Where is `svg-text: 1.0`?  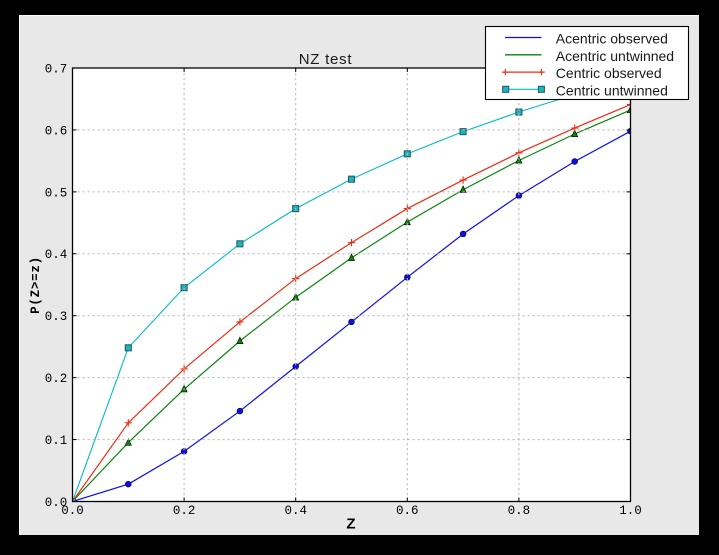
svg-text: 1.0 is located at coordinates (630, 511).